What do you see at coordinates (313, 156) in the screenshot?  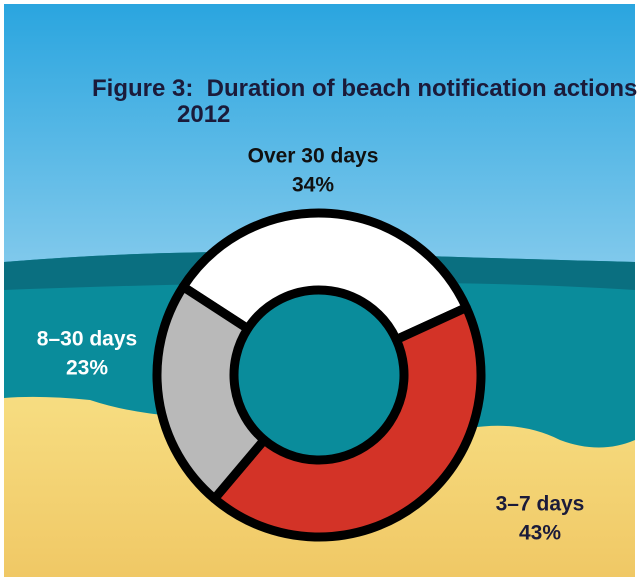 I see `slice-label: Over 30 days` at bounding box center [313, 156].